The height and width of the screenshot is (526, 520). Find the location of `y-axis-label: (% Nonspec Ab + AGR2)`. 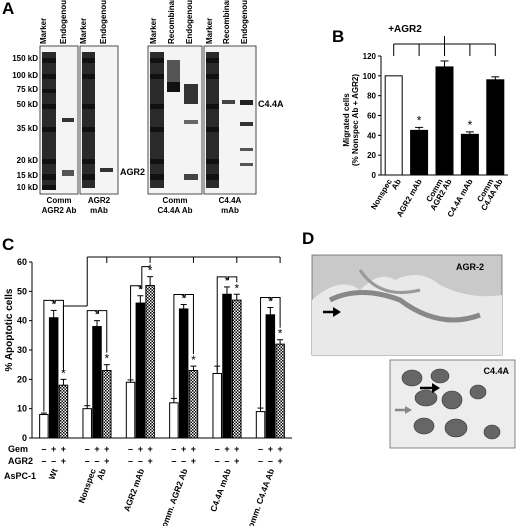

y-axis-label: (% Nonspec Ab + AGR2) is located at coordinates (355, 120).